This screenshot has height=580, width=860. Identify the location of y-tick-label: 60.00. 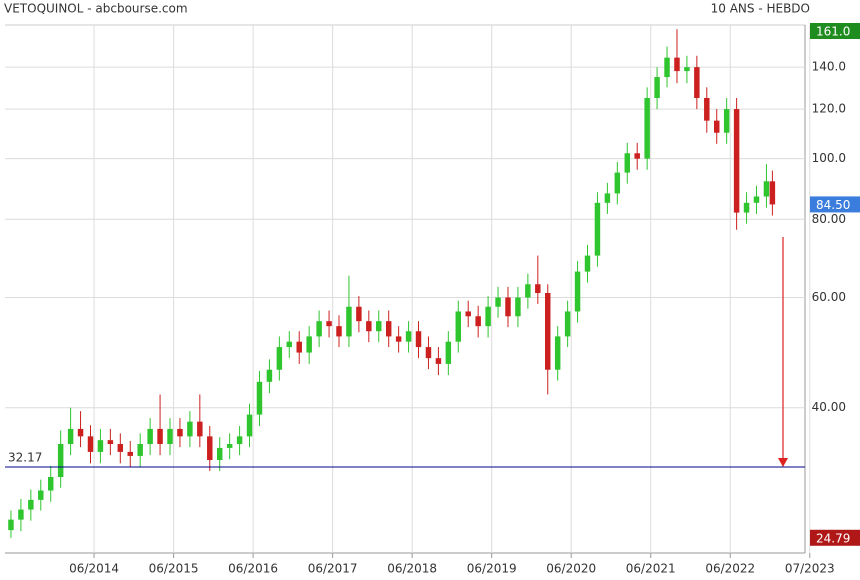
(829, 297).